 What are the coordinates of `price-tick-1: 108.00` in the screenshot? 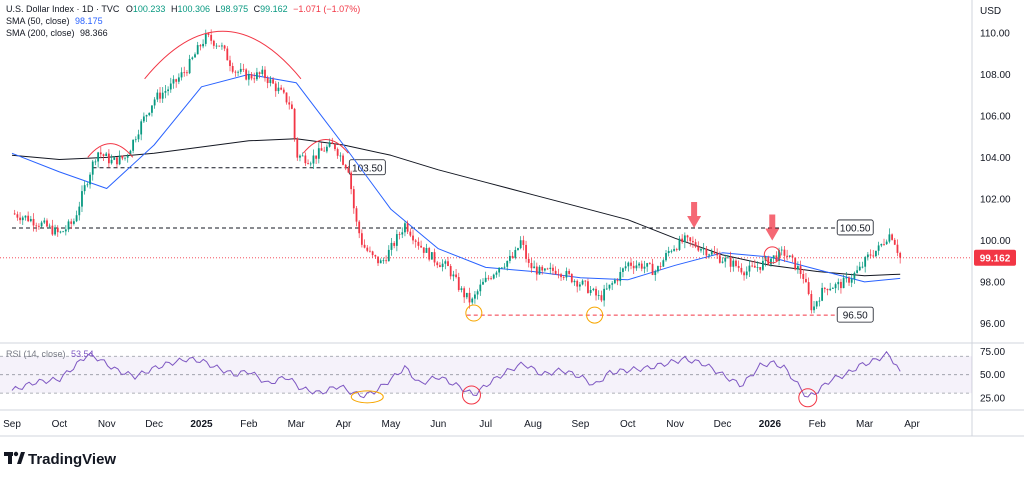 It's located at (995, 75).